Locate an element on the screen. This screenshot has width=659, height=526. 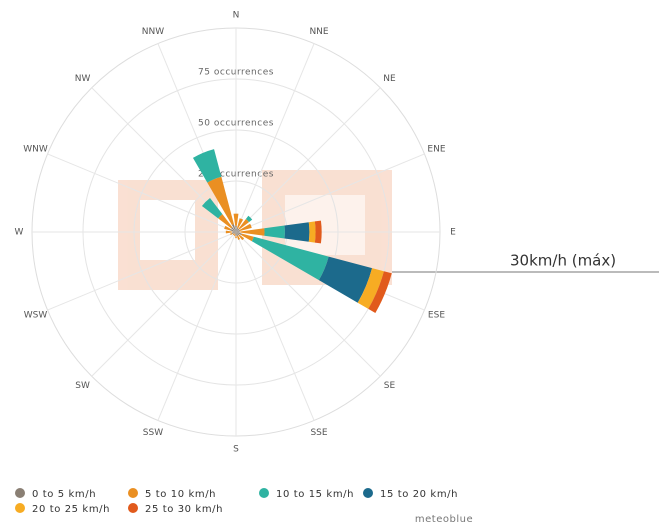
direction-label: NE is located at coordinates (389, 79).